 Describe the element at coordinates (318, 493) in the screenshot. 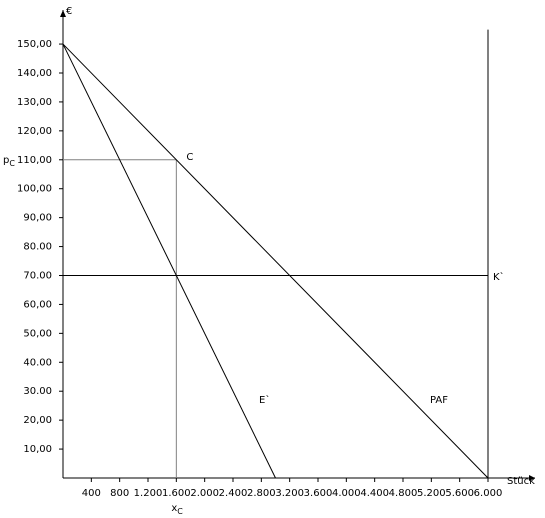

I see `x-tick-label: 3.600` at that location.